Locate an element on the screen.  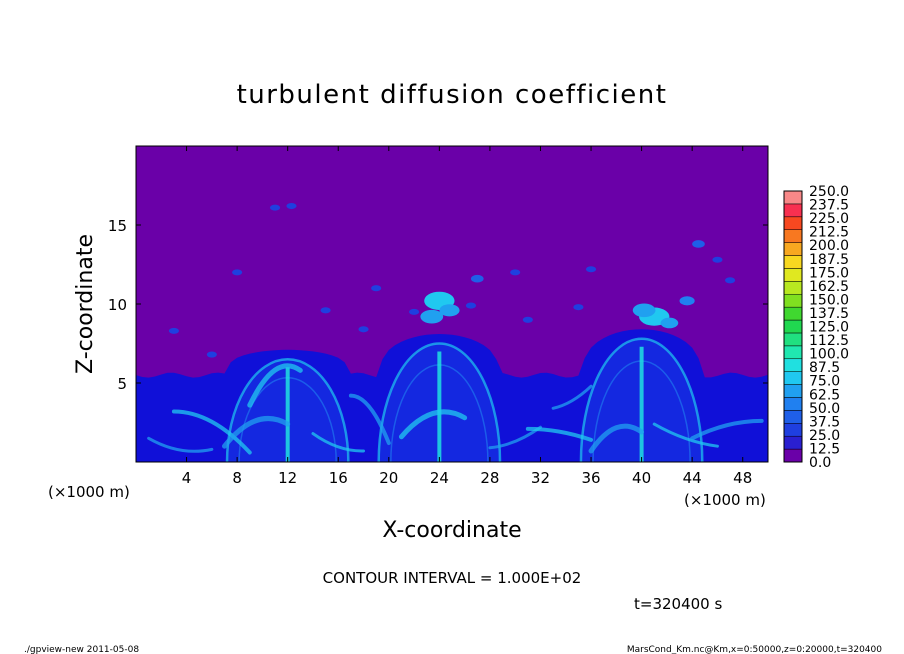
colorbar-level-label: 187.5 is located at coordinates (829, 260).